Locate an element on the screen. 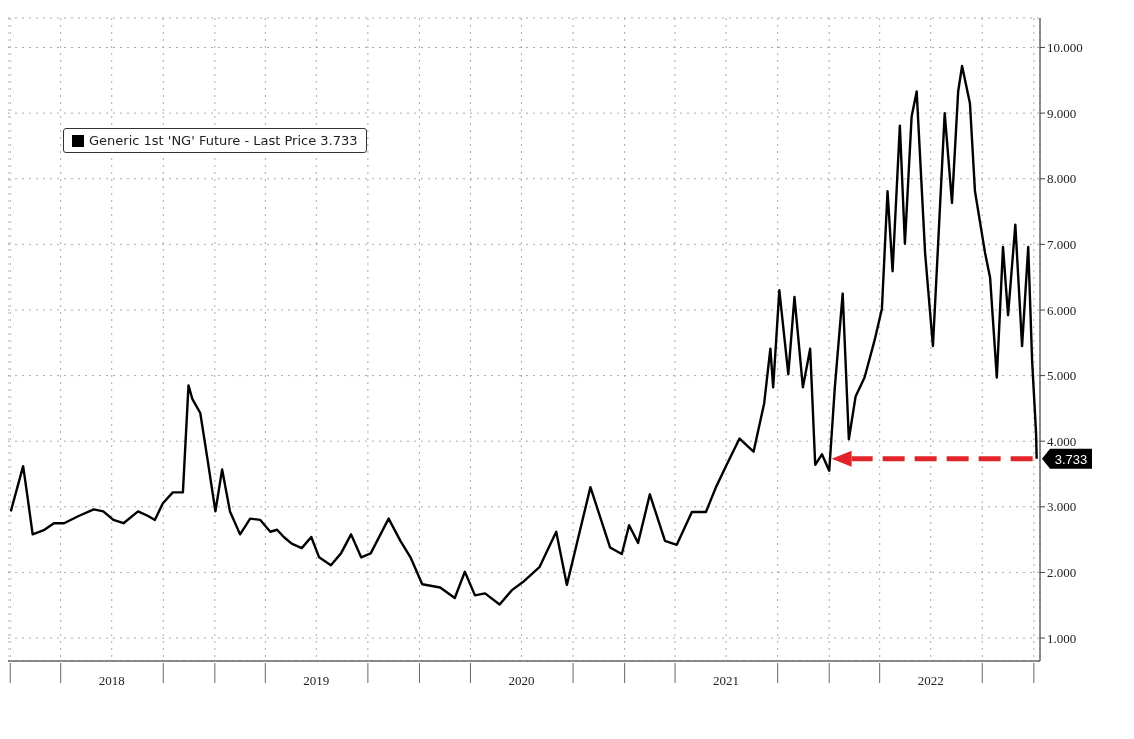 The width and height of the screenshot is (1134, 739). y-tick-label: 9.000 is located at coordinates (1062, 113).